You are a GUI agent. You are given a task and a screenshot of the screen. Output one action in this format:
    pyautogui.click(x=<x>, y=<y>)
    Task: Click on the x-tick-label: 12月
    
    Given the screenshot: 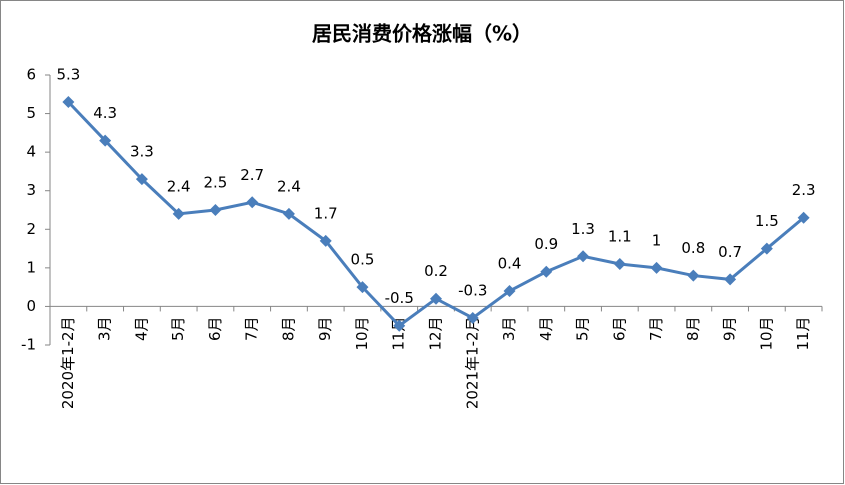 What is the action you would take?
    pyautogui.click(x=436, y=333)
    